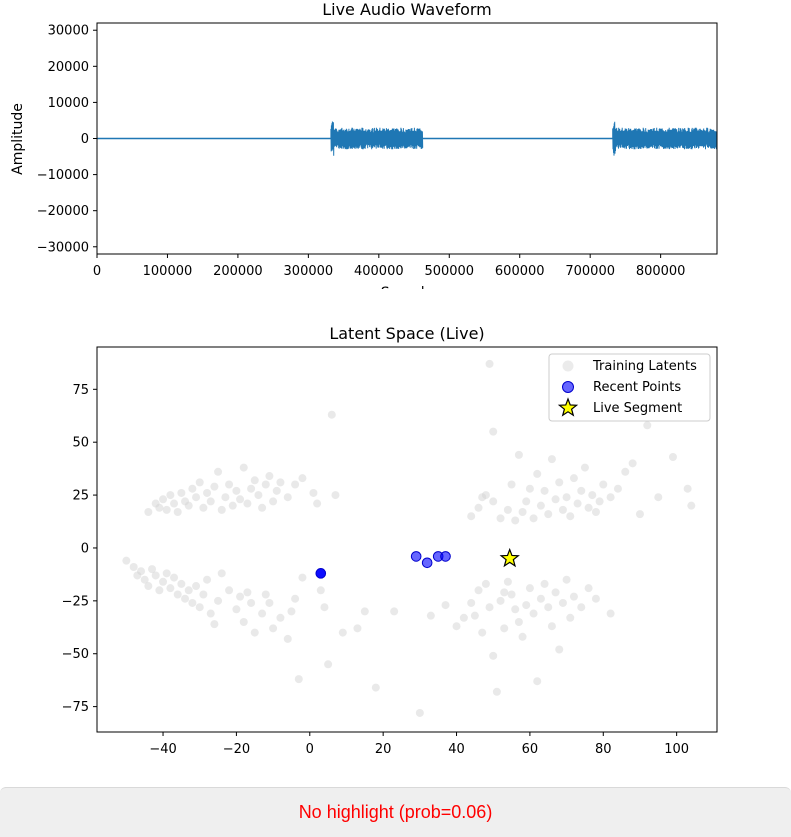 This screenshot has width=791, height=837. What do you see at coordinates (80, 390) in the screenshot?
I see `scatter-y-tick-label: 75` at bounding box center [80, 390].